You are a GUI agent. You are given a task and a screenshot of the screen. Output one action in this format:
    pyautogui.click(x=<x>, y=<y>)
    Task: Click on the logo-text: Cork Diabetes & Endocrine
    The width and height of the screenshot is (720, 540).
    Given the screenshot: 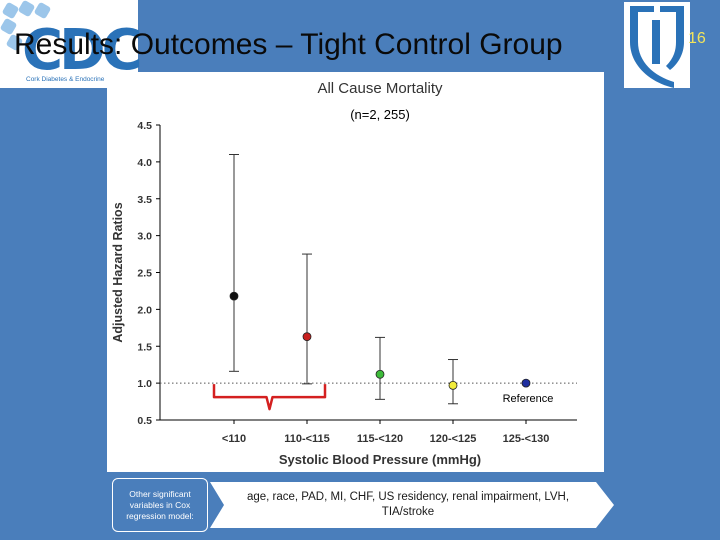 What is the action you would take?
    pyautogui.click(x=65, y=79)
    